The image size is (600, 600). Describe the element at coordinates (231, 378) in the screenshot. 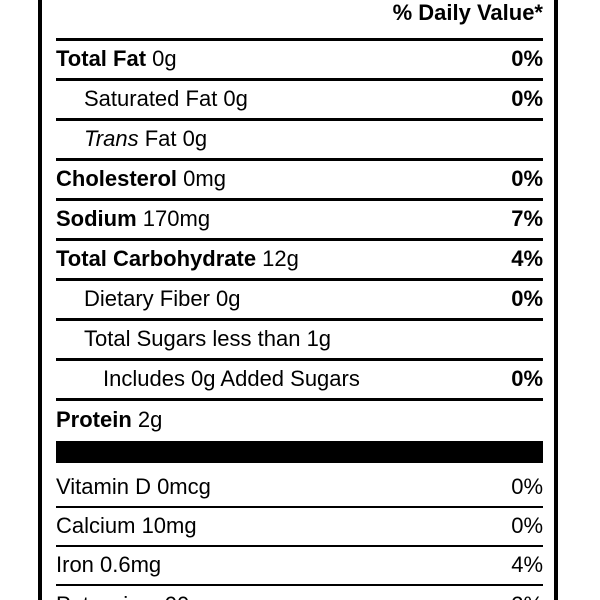

I see `nutrient-name: Includes 0g Added Sugars` at that location.